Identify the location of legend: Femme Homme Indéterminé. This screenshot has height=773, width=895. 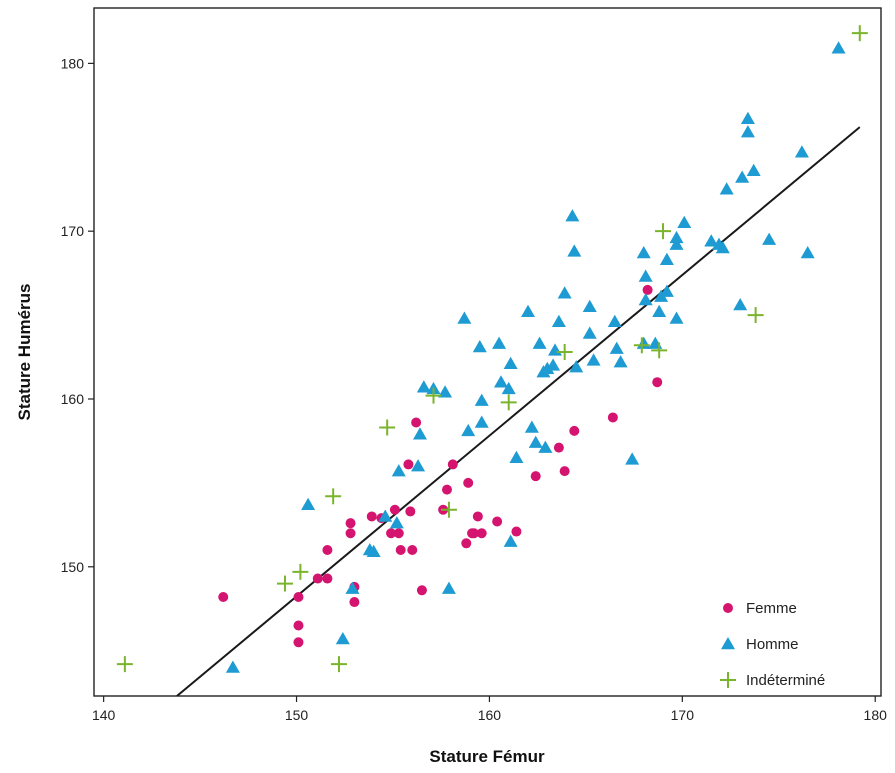
(772, 644).